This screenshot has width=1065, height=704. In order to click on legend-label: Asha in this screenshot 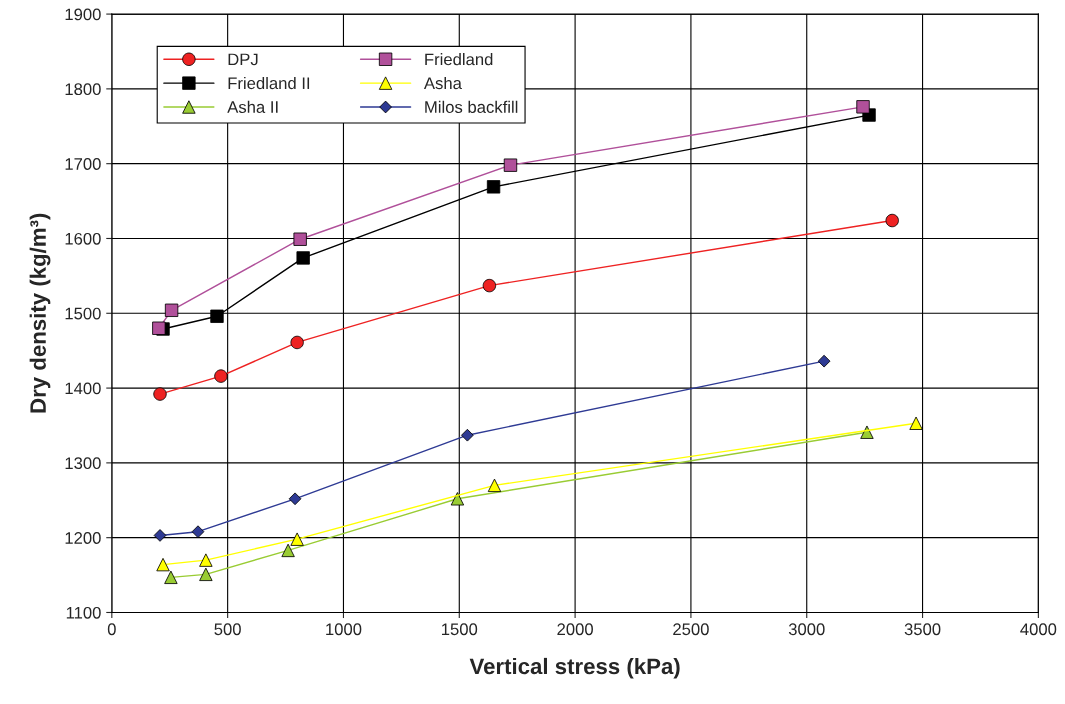, I will do `click(442, 83)`.